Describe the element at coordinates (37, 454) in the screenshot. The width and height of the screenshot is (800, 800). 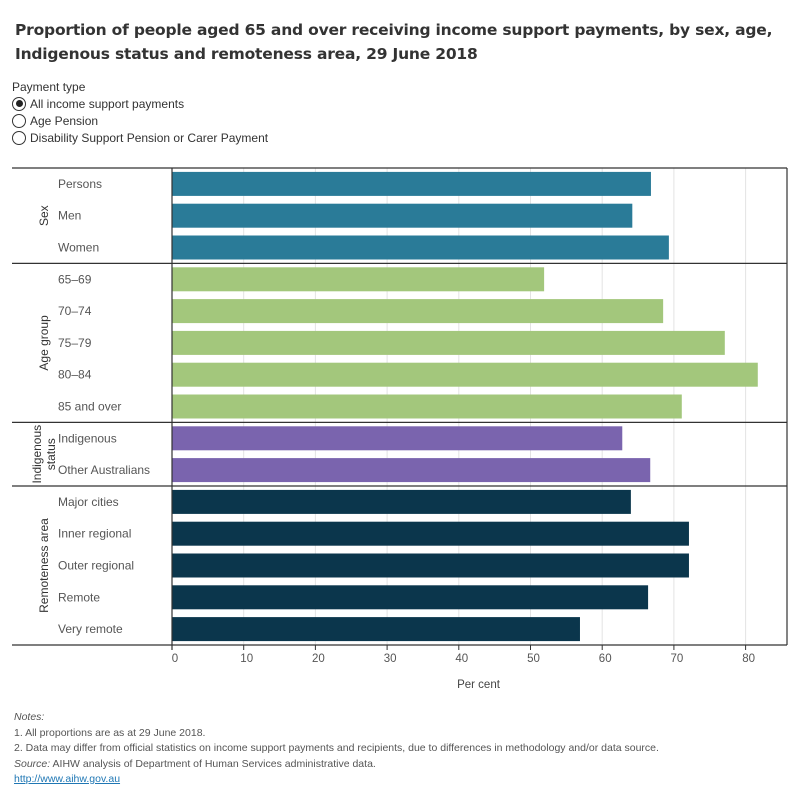
I see `group-label-indigenous-status: Indigenous` at that location.